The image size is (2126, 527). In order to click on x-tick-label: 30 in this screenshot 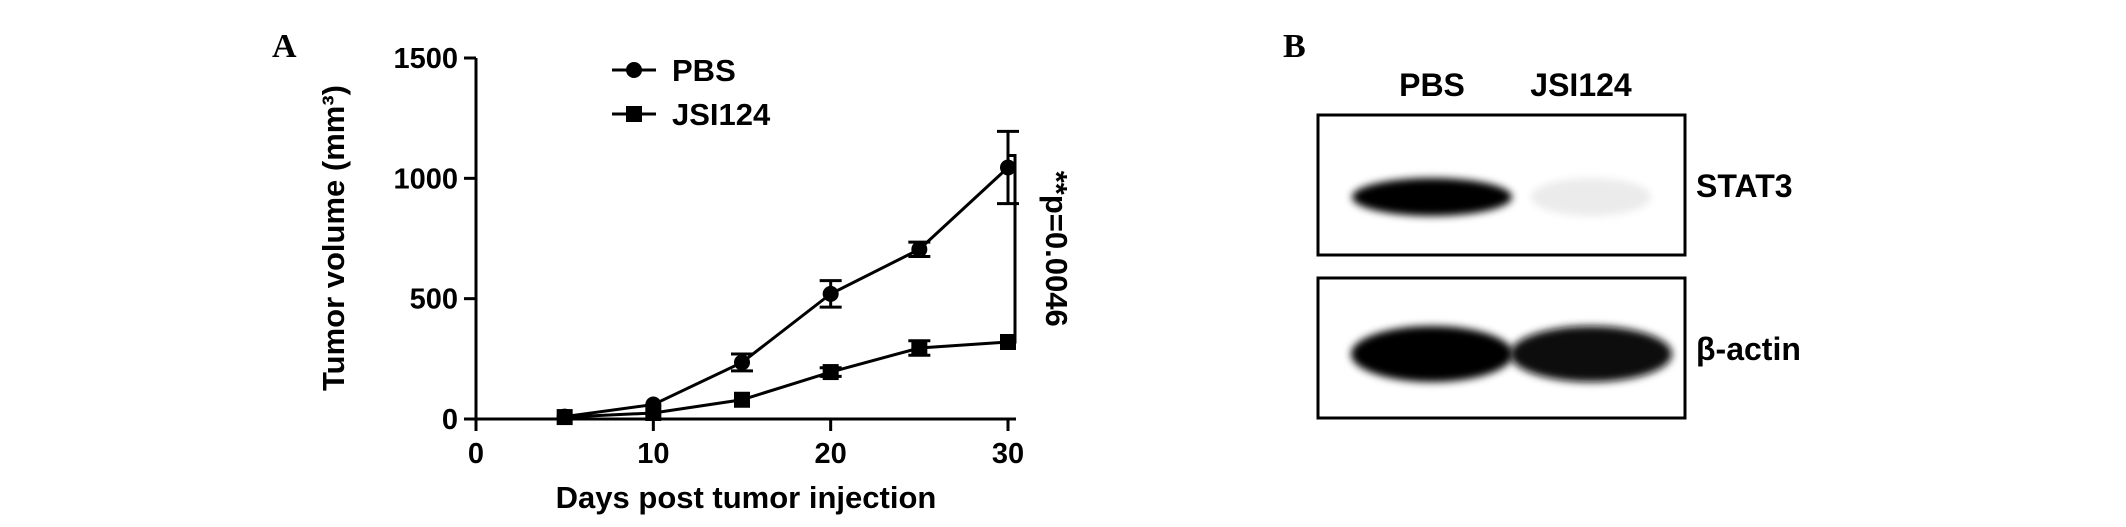, I will do `click(1008, 454)`.